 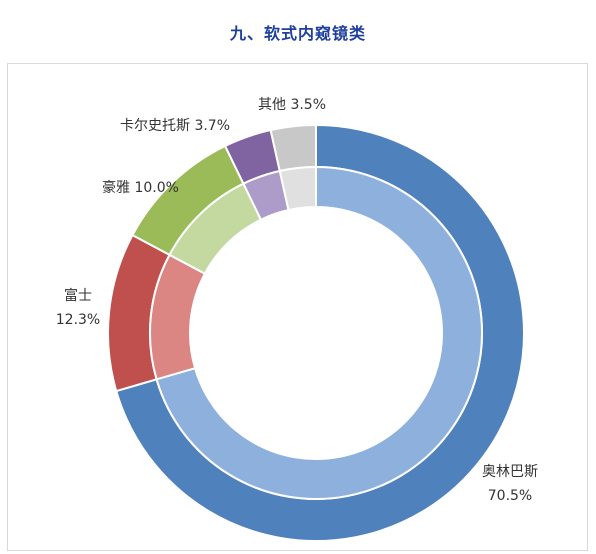 I want to click on slice-label-0: 奥林巴斯, so click(x=510, y=471).